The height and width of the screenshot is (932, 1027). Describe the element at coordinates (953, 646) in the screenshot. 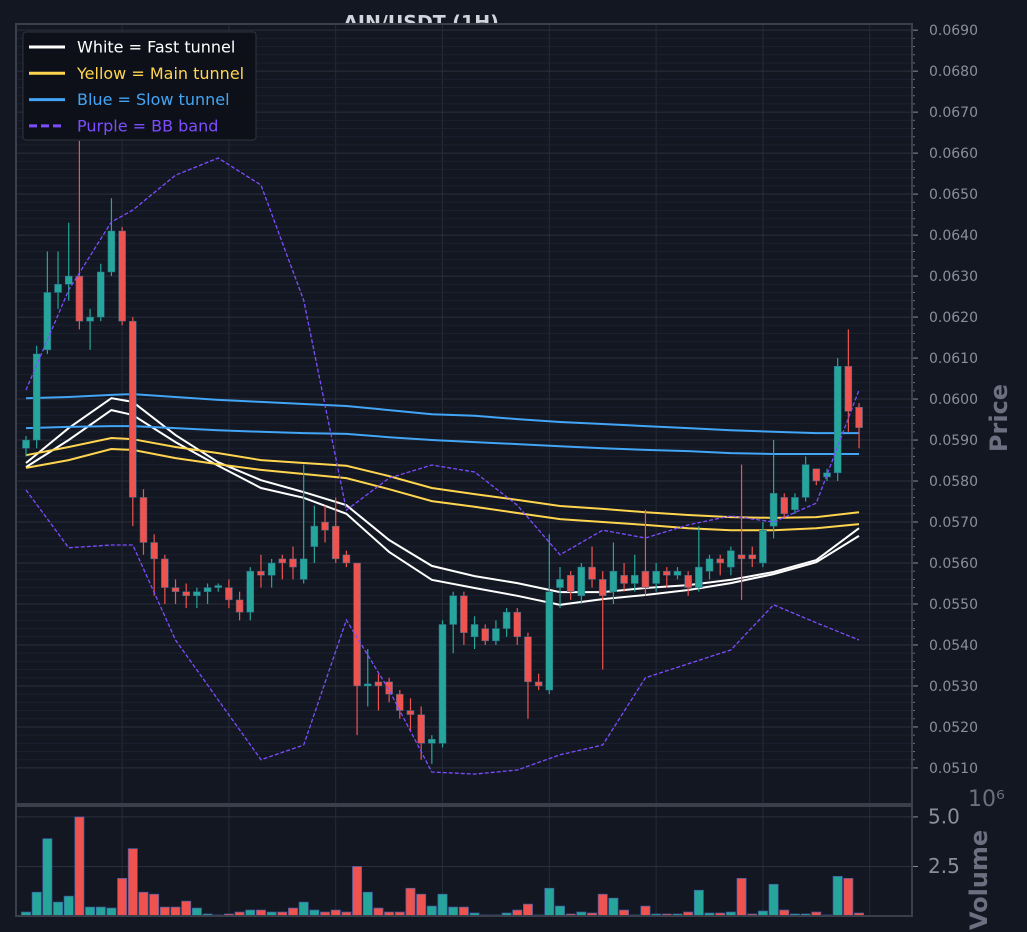

I see `y-tick-label: 0.0540` at that location.